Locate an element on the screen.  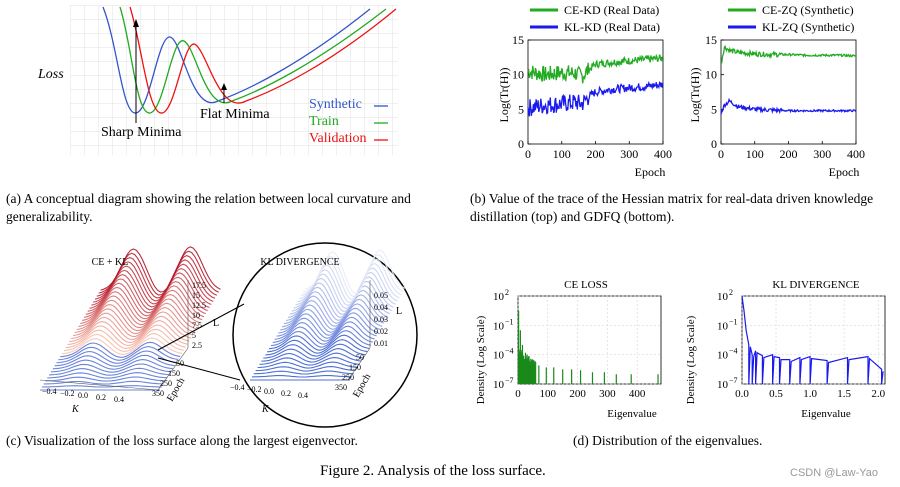
y-tick-exponent: −7 is located at coordinates (733, 380).